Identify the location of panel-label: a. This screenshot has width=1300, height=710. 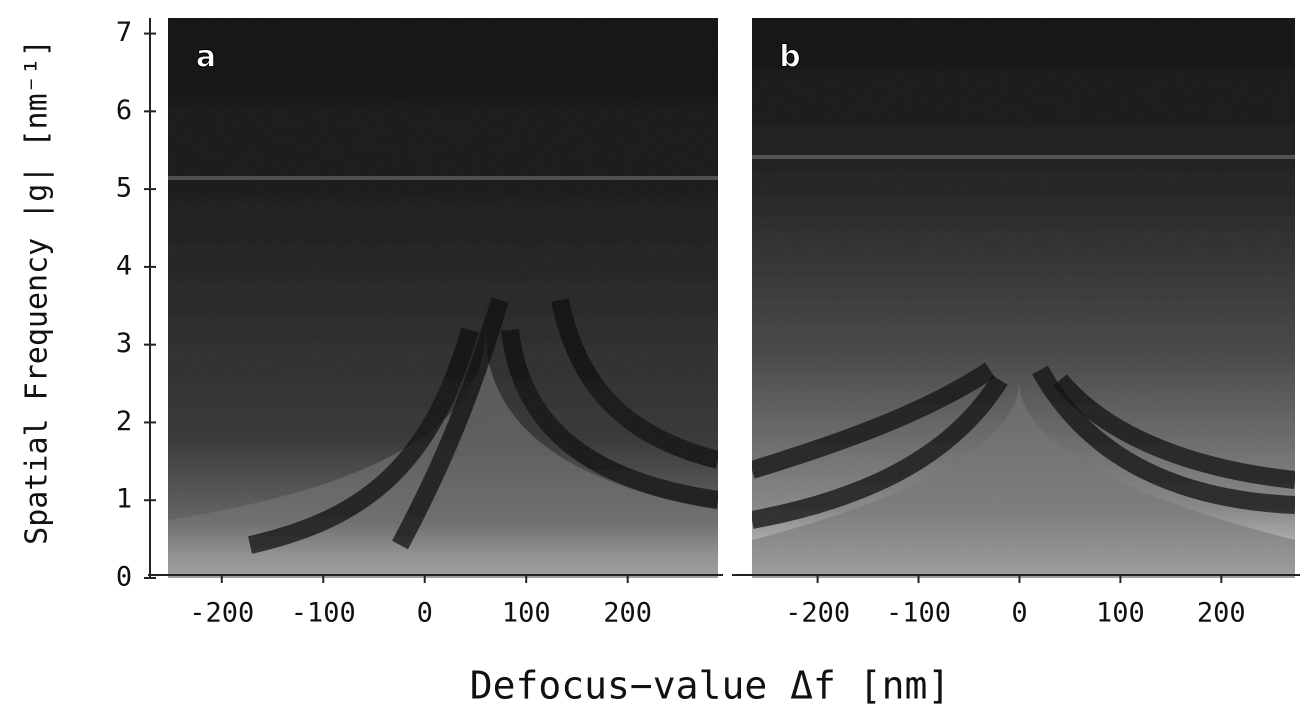
(206, 57).